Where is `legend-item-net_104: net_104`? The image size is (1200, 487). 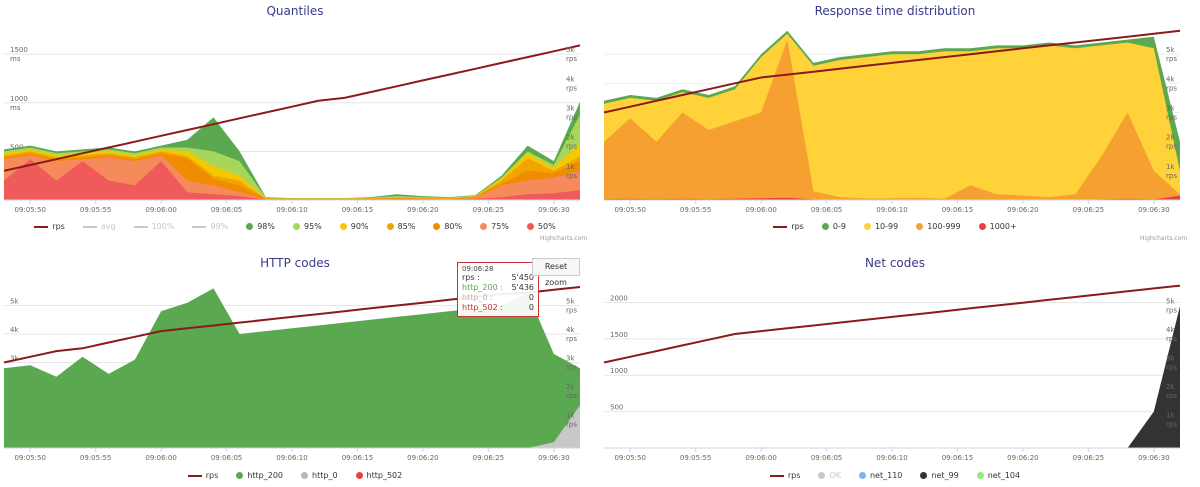
legend-item-net_104: net_104 is located at coordinates (998, 475).